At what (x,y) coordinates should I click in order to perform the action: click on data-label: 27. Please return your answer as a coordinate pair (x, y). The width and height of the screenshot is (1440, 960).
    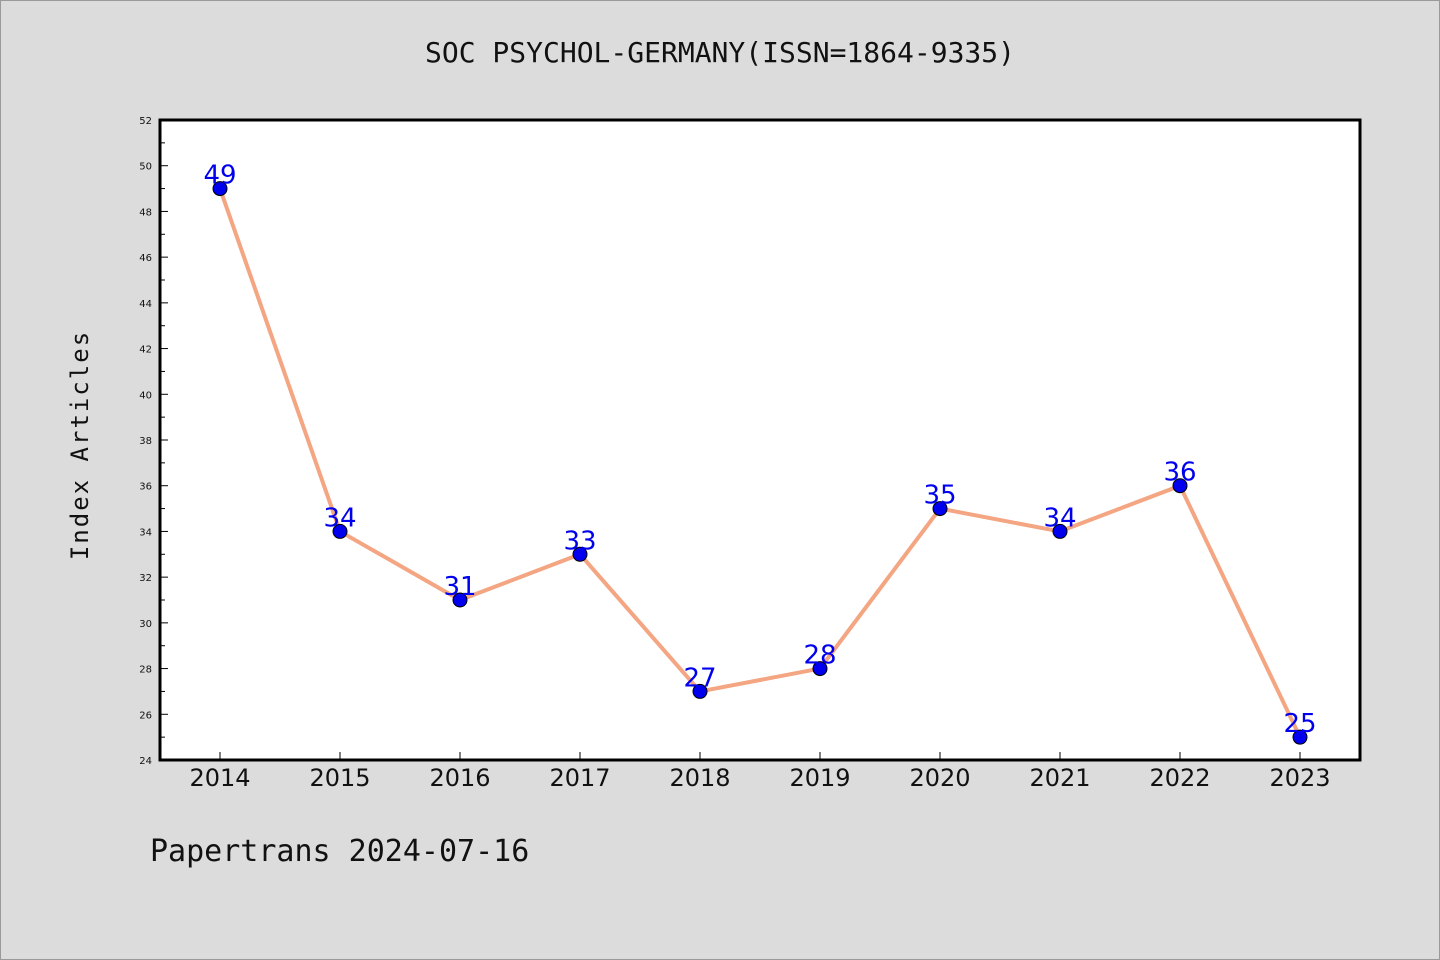
    Looking at the image, I should click on (699, 678).